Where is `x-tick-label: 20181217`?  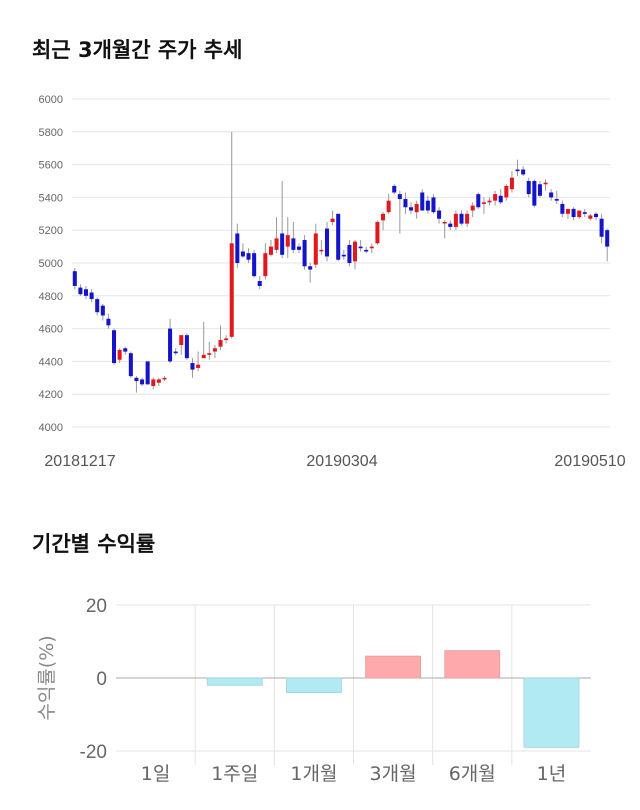 x-tick-label: 20181217 is located at coordinates (79, 461).